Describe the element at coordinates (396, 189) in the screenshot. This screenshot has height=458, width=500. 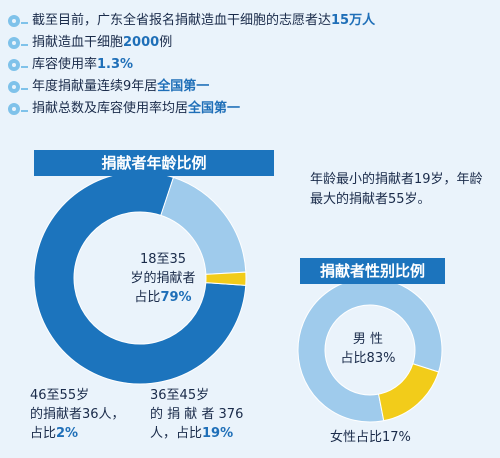
I see `age-note: 年龄最小的捐献者19岁，年龄最大的捐献者55岁。` at that location.